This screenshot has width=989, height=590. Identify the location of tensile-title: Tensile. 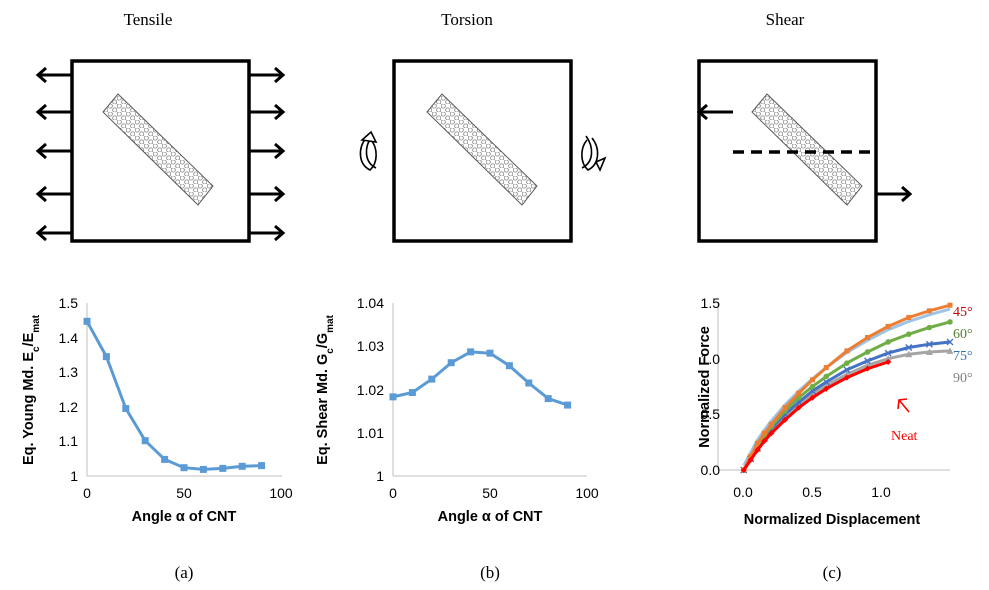
(148, 19).